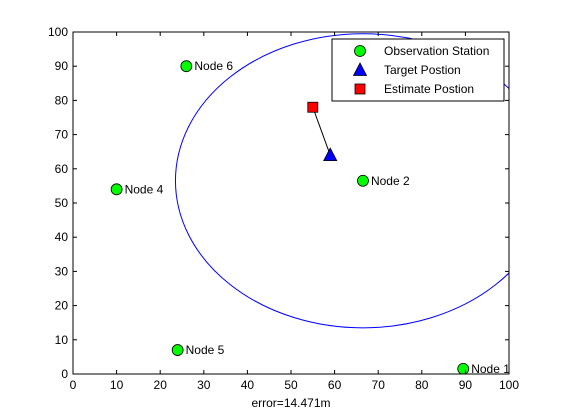 Image resolution: width=561 pixels, height=420 pixels. I want to click on x-tick-label: 10, so click(117, 385).